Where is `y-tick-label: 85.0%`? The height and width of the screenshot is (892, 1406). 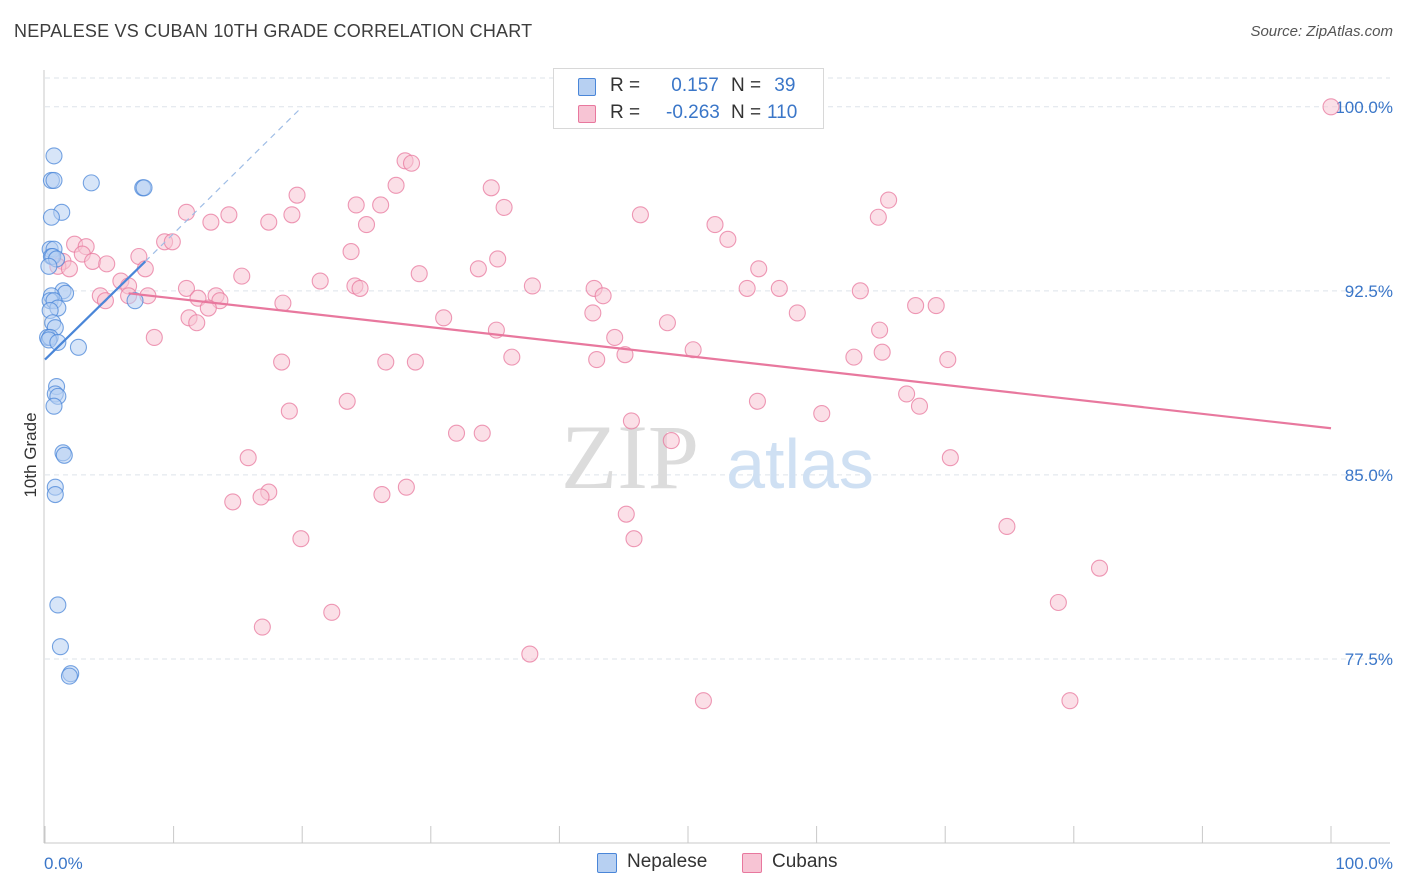 y-tick-label: 85.0% is located at coordinates (1369, 475).